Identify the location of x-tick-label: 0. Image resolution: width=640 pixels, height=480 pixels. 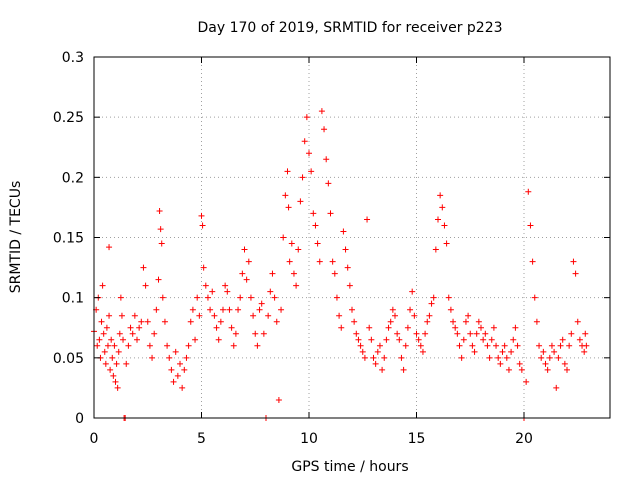
(94, 439).